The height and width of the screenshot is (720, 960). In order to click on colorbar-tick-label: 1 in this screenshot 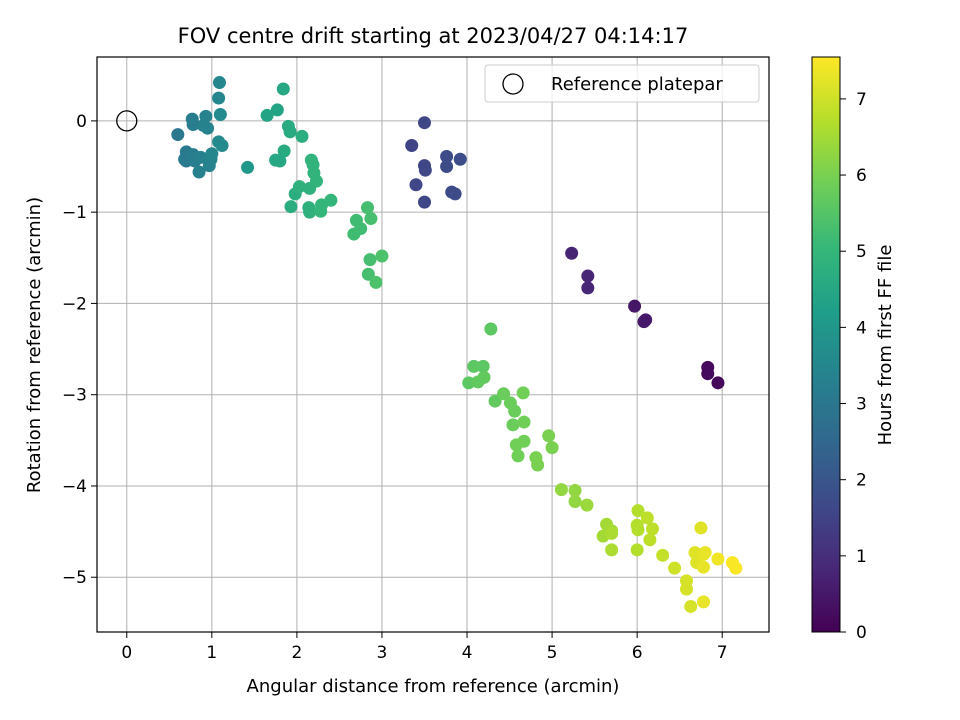, I will do `click(861, 557)`.